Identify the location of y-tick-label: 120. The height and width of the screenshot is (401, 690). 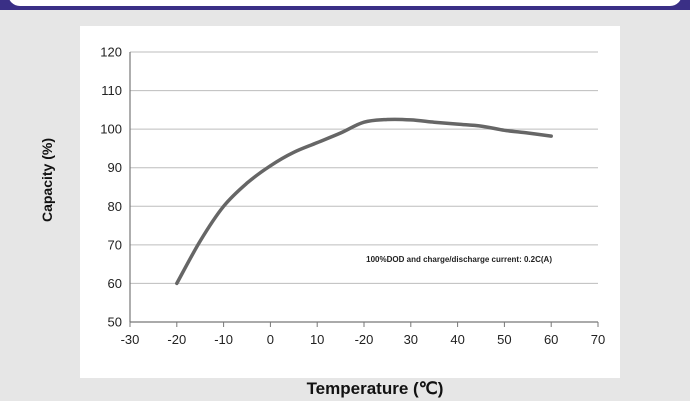
(111, 52).